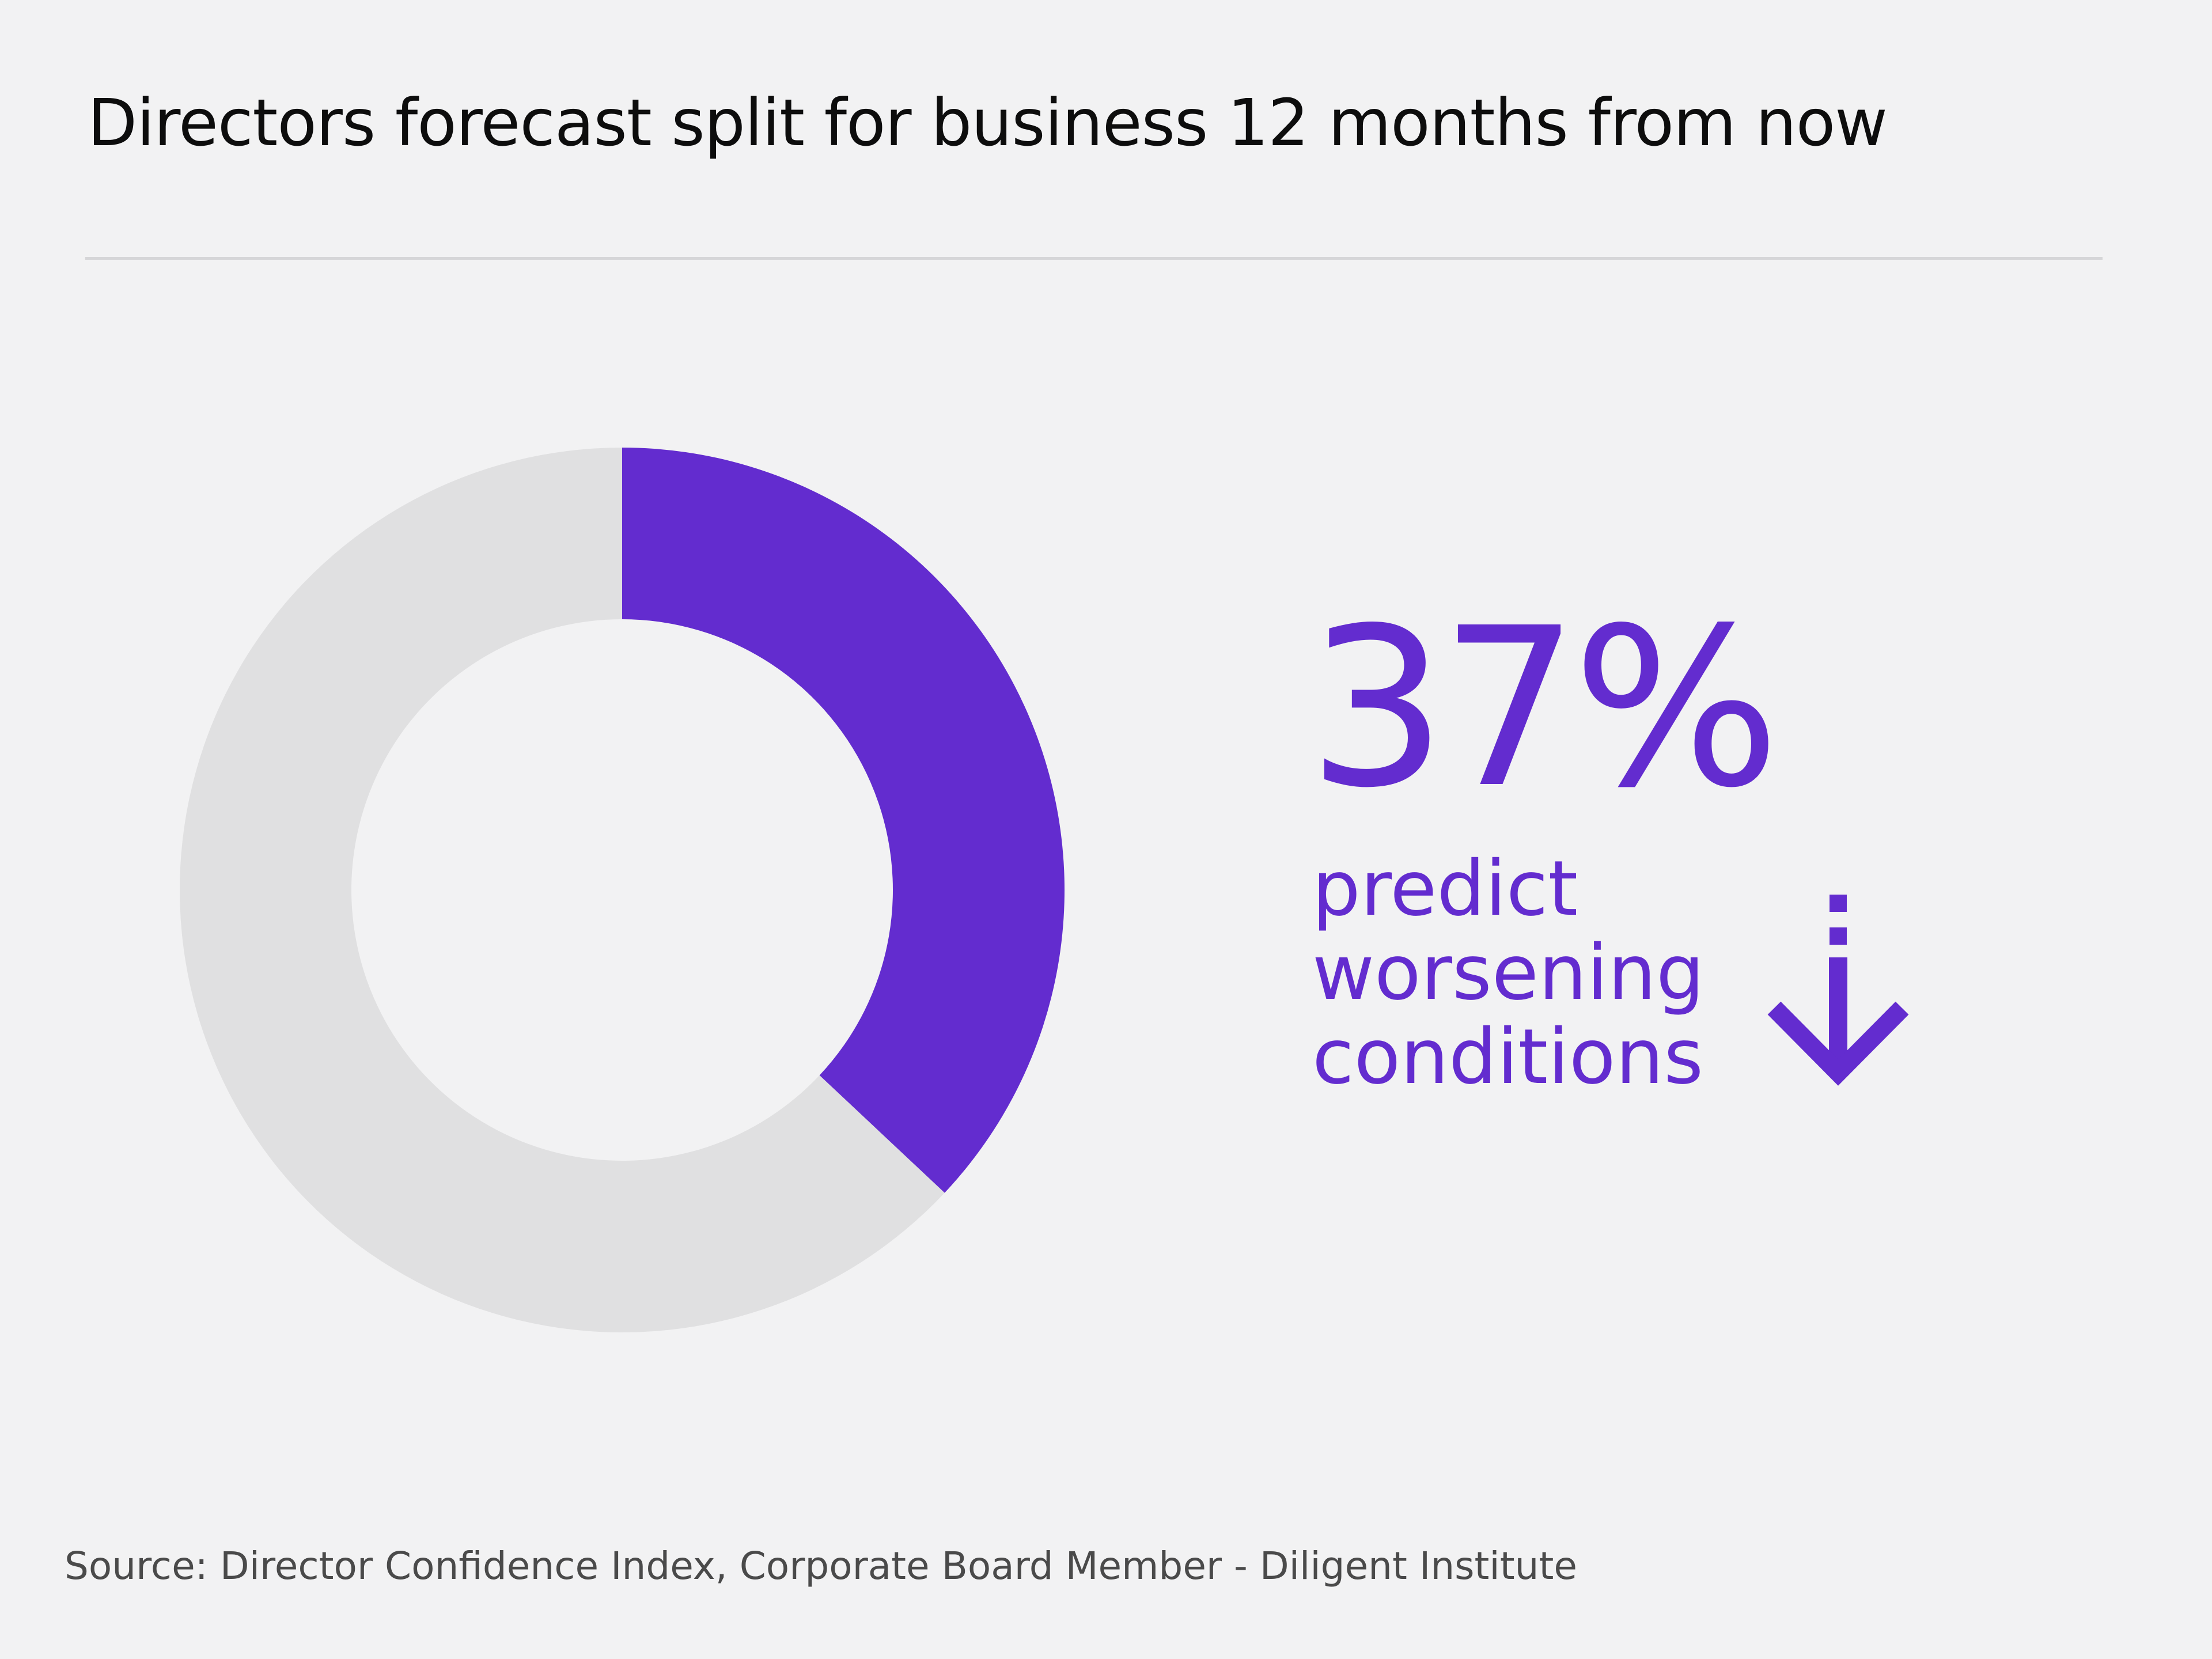  I want to click on caption-line: worsening, so click(1508, 973).